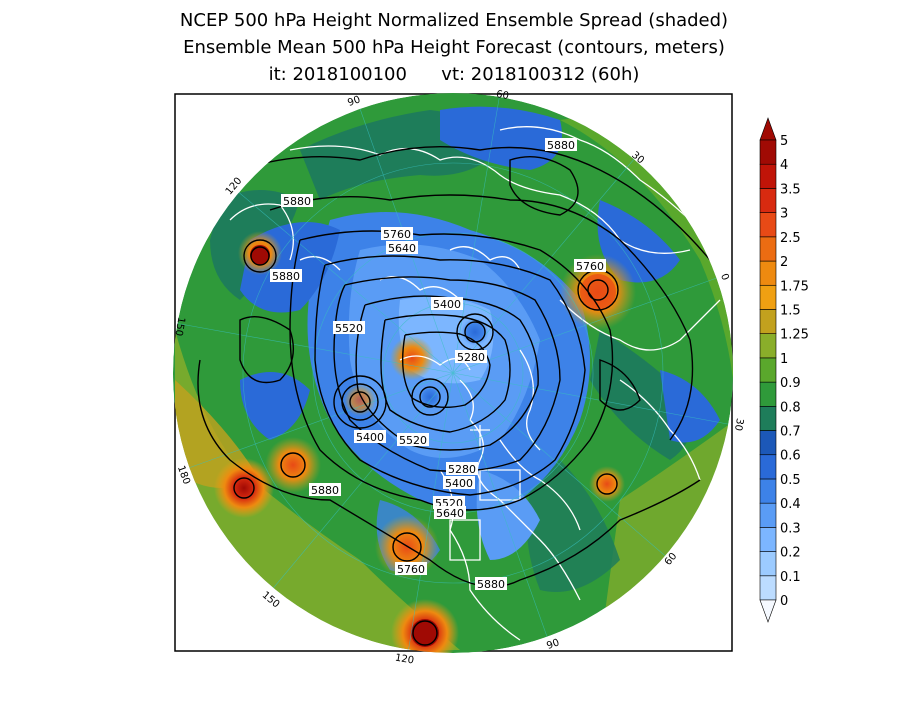  I want to click on colorbar-tick-label: 0.2, so click(790, 553).